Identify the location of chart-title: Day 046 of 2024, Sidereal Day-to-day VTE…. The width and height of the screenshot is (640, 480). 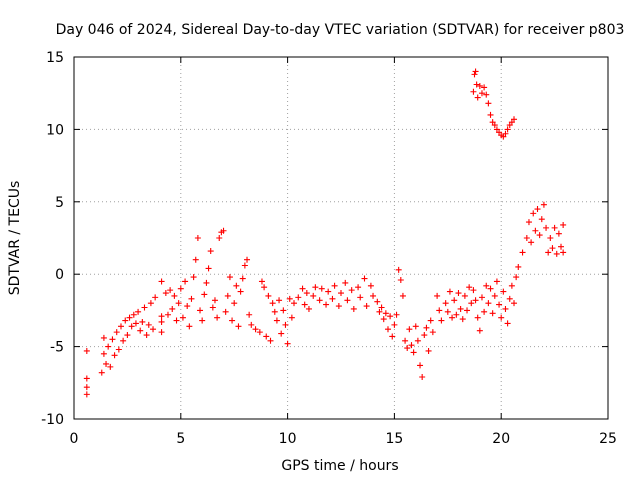
(340, 30).